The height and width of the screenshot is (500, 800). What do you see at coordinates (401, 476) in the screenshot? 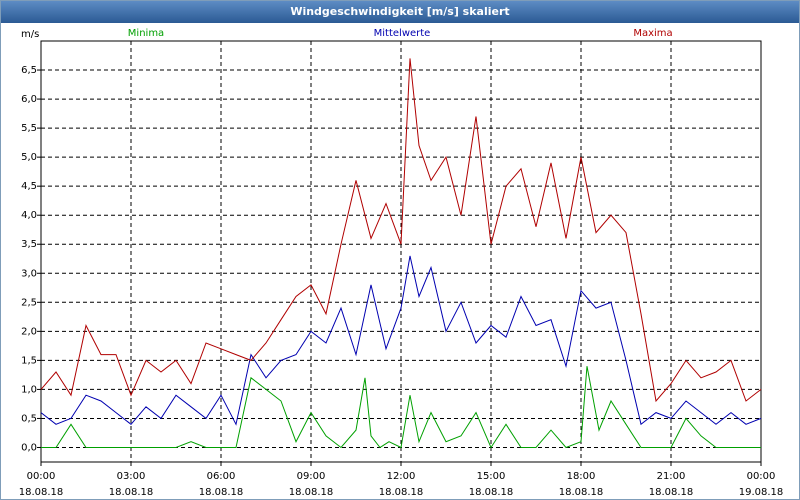
I see `x-tick-time: 12:00` at bounding box center [401, 476].